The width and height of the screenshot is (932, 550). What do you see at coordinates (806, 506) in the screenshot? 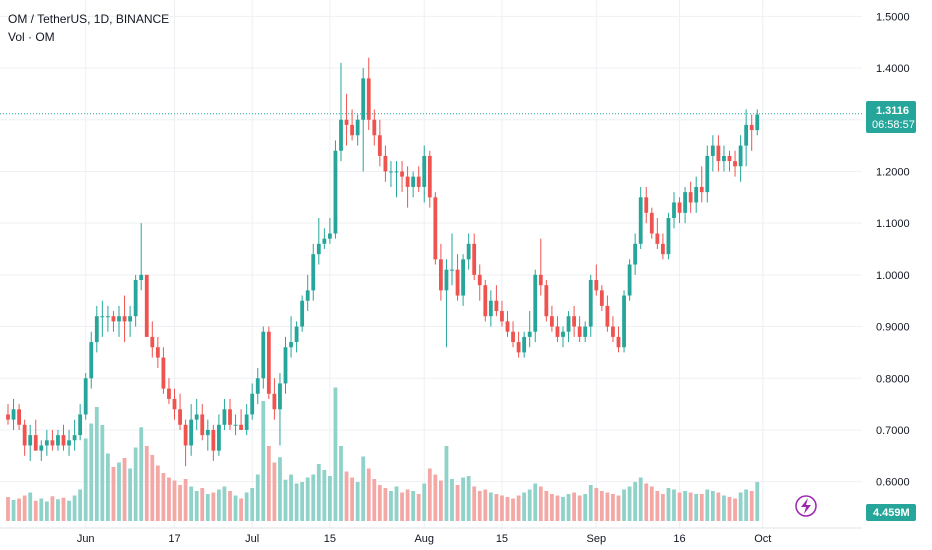
I see `bolt-icon` at bounding box center [806, 506].